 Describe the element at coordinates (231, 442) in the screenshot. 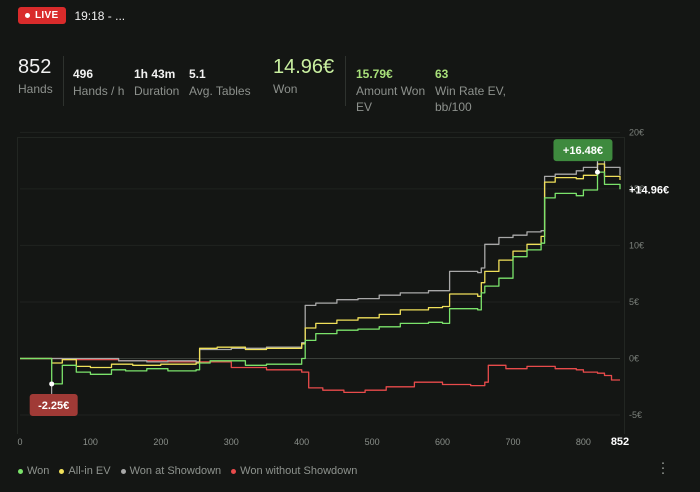

I see `x-tick-label: 300` at that location.